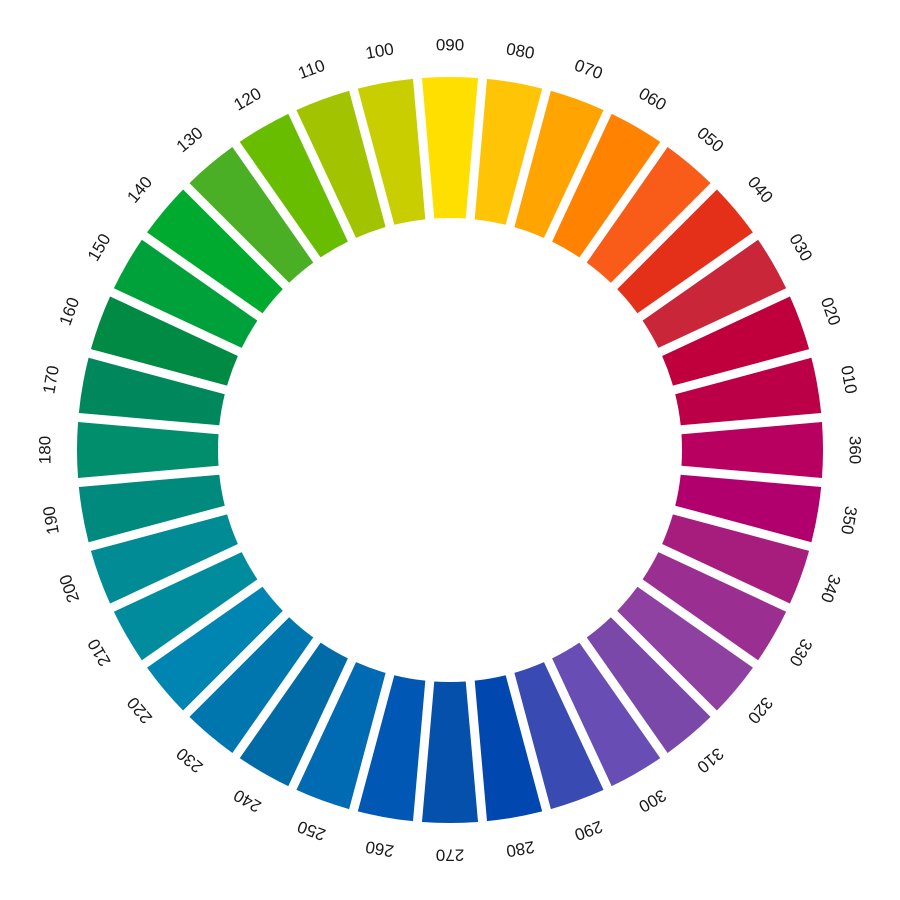 The height and width of the screenshot is (900, 900). What do you see at coordinates (379, 849) in the screenshot?
I see `hue-label-260: 260` at bounding box center [379, 849].